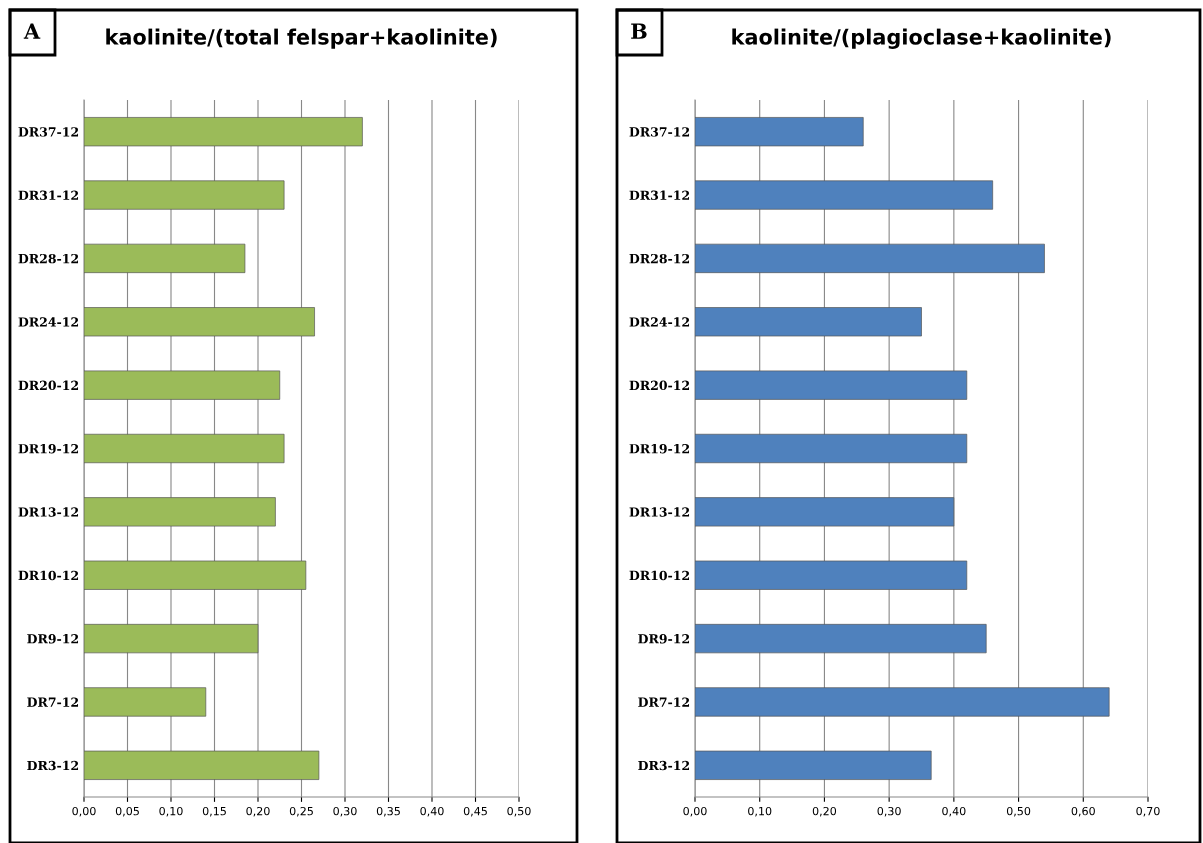 This screenshot has height=843, width=1203. What do you see at coordinates (32, 31) in the screenshot?
I see `text: A` at bounding box center [32, 31].